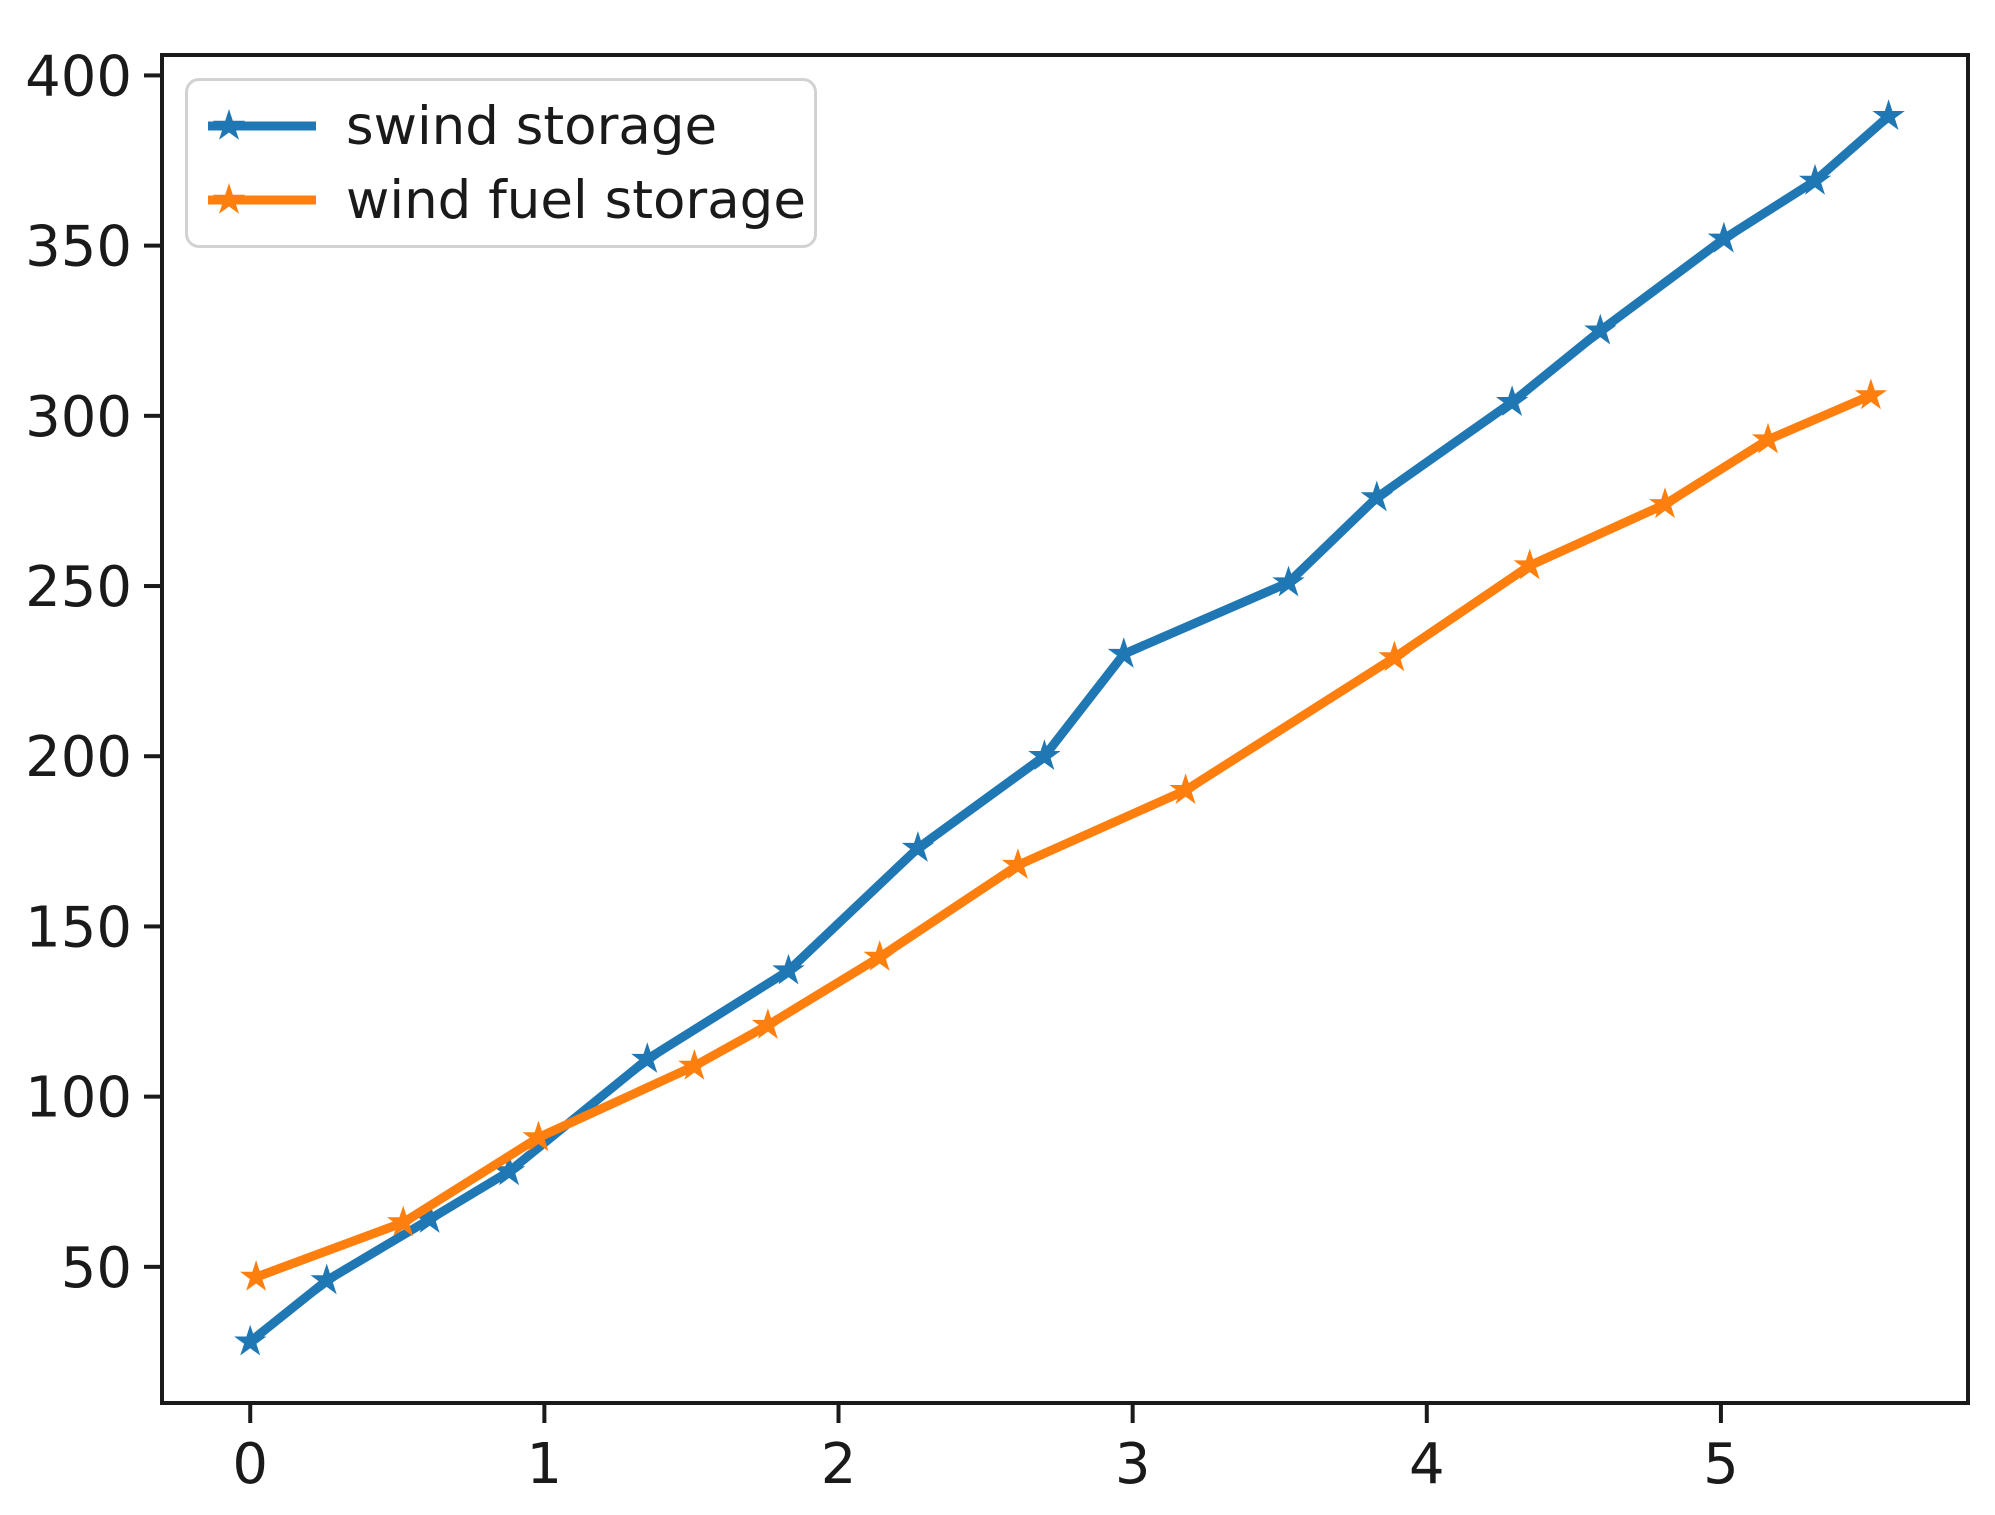  What do you see at coordinates (501, 163) in the screenshot?
I see `legend: swind storage wind fuel storage` at bounding box center [501, 163].